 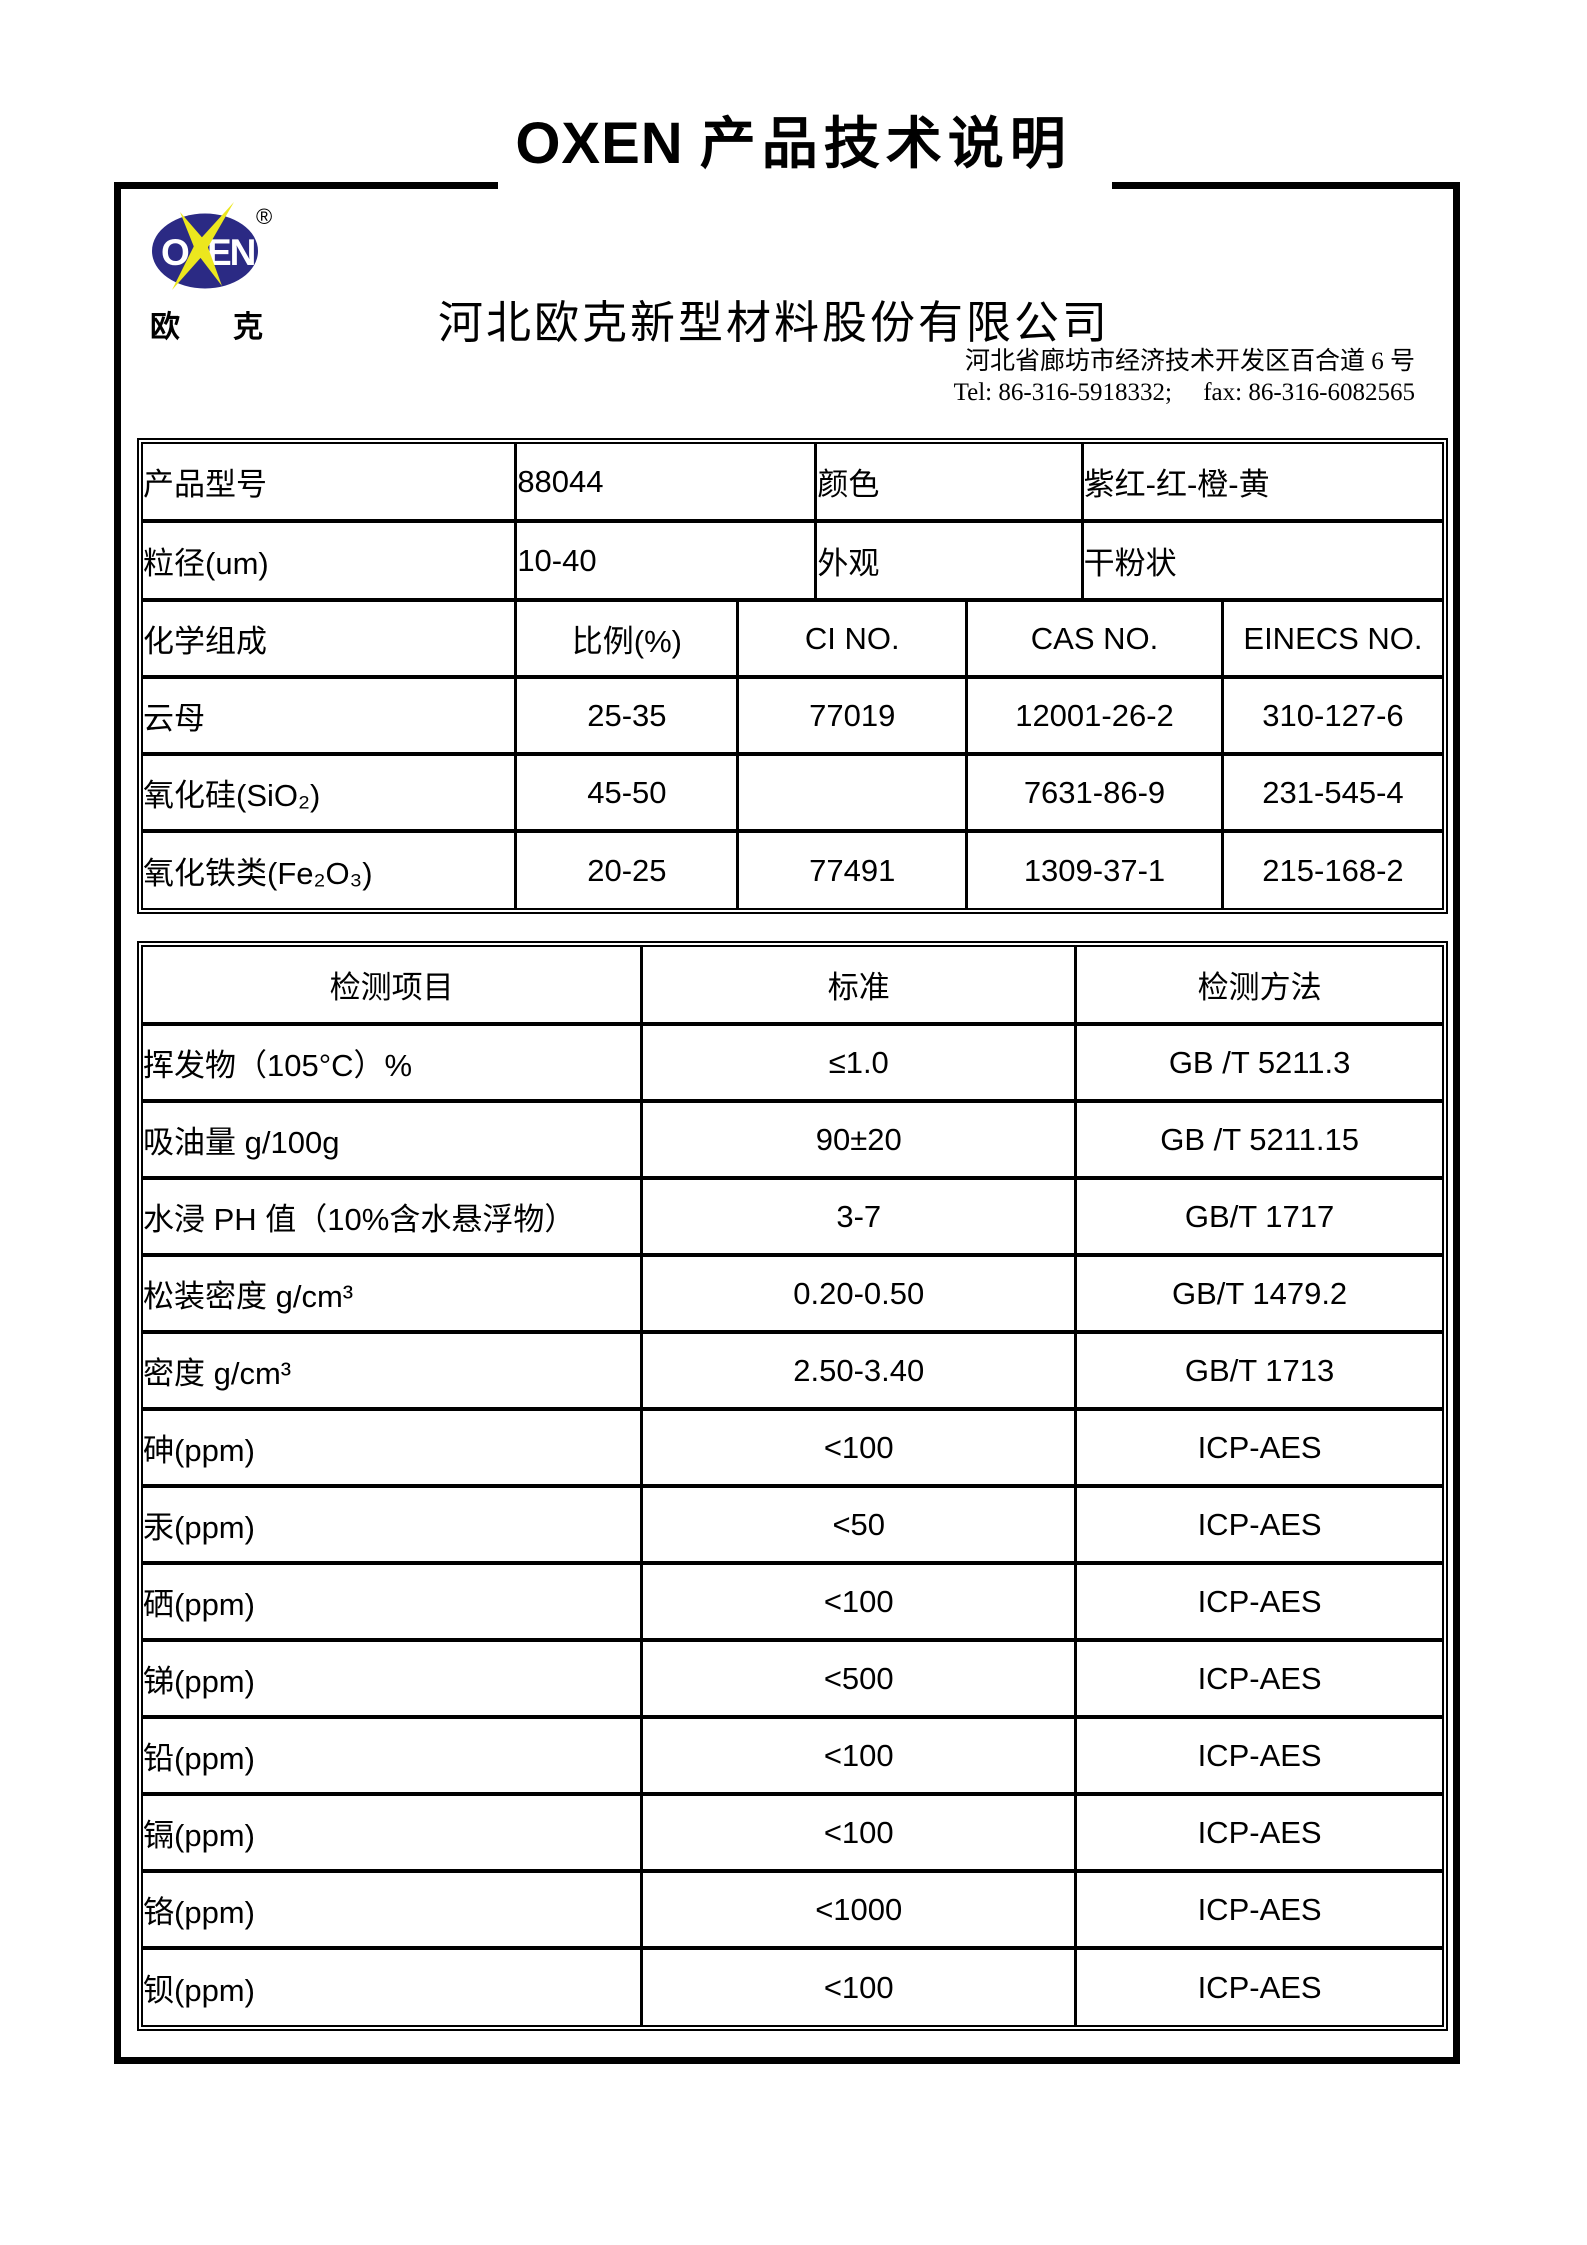 What do you see at coordinates (666, 558) in the screenshot?
I see `table-cell: 10-40` at bounding box center [666, 558].